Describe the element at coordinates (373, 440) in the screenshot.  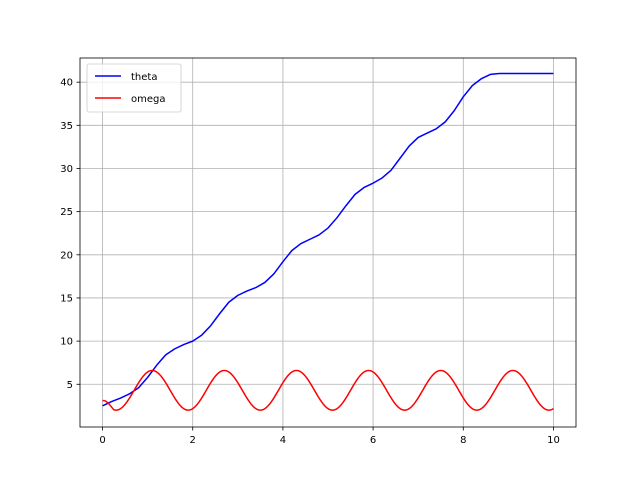
I see `x-tick-label: 6` at that location.